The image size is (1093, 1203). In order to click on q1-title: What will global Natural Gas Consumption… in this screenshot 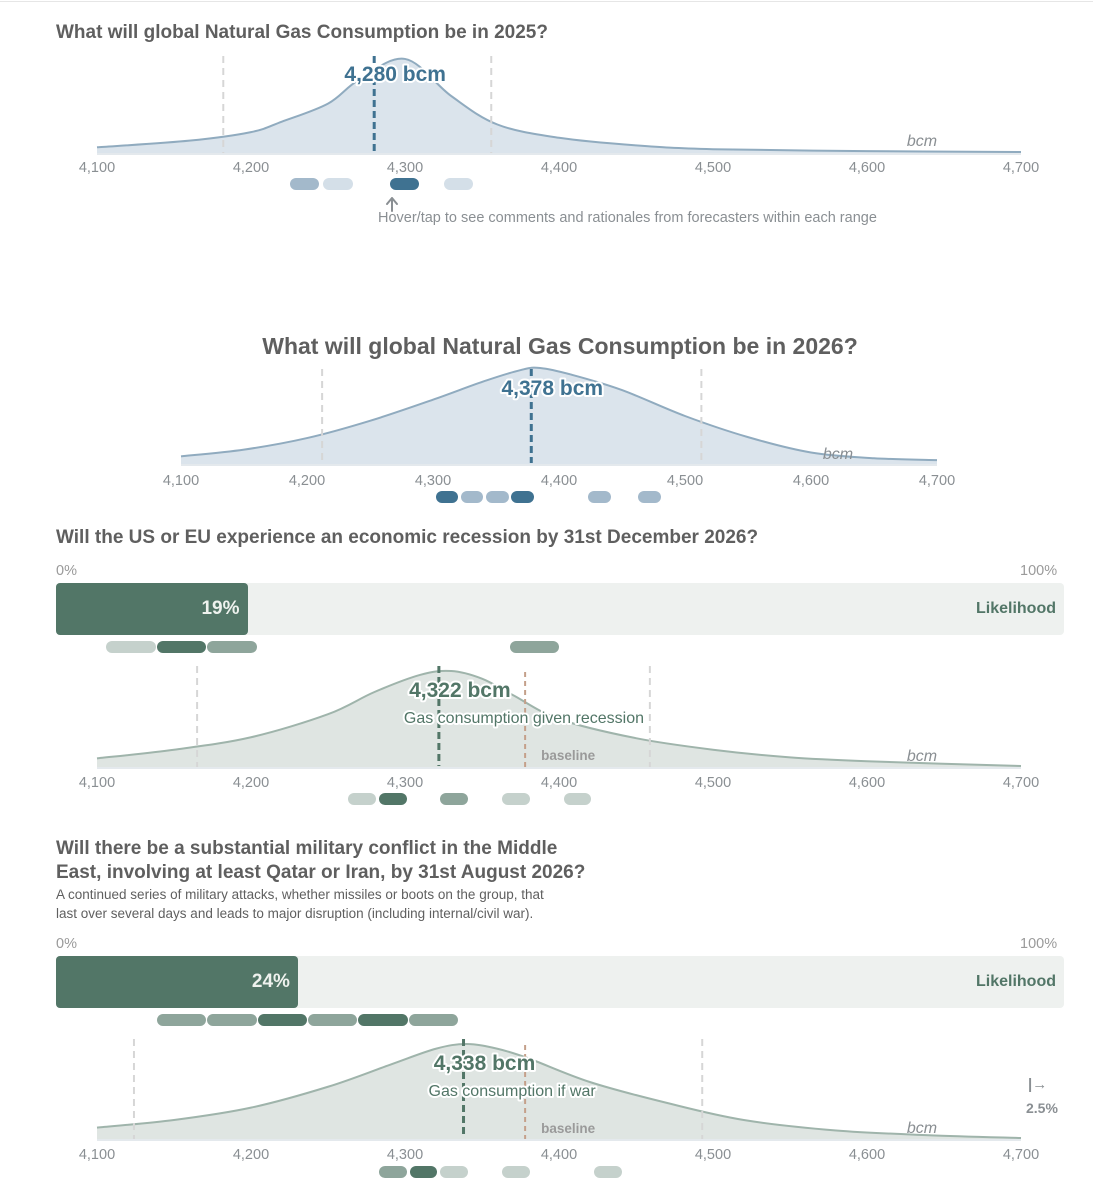, I will do `click(302, 32)`.